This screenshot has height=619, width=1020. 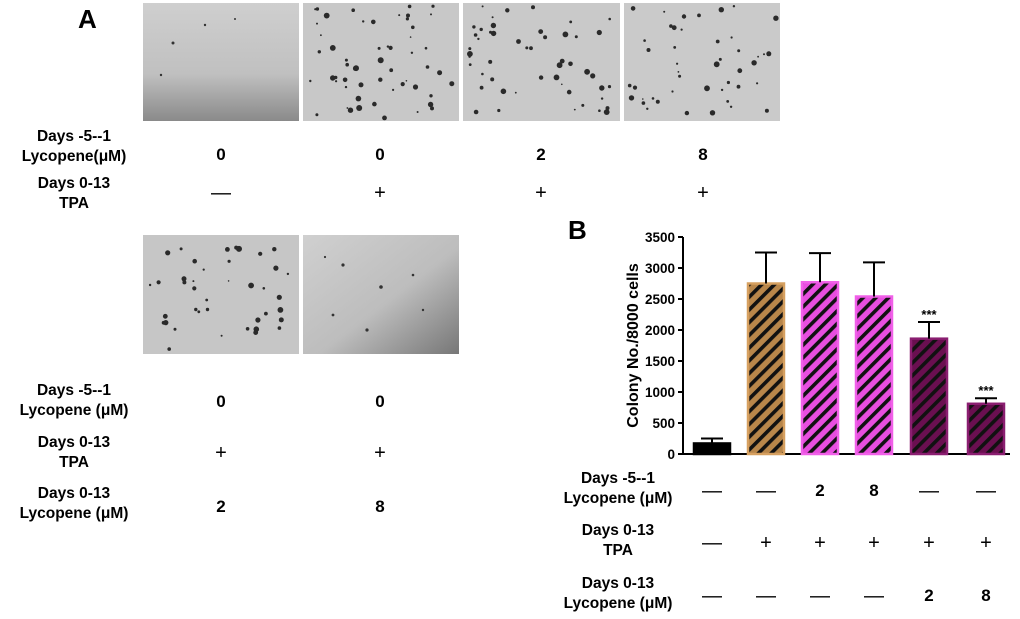 What do you see at coordinates (380, 506) in the screenshot?
I see `value-cell: 8` at bounding box center [380, 506].